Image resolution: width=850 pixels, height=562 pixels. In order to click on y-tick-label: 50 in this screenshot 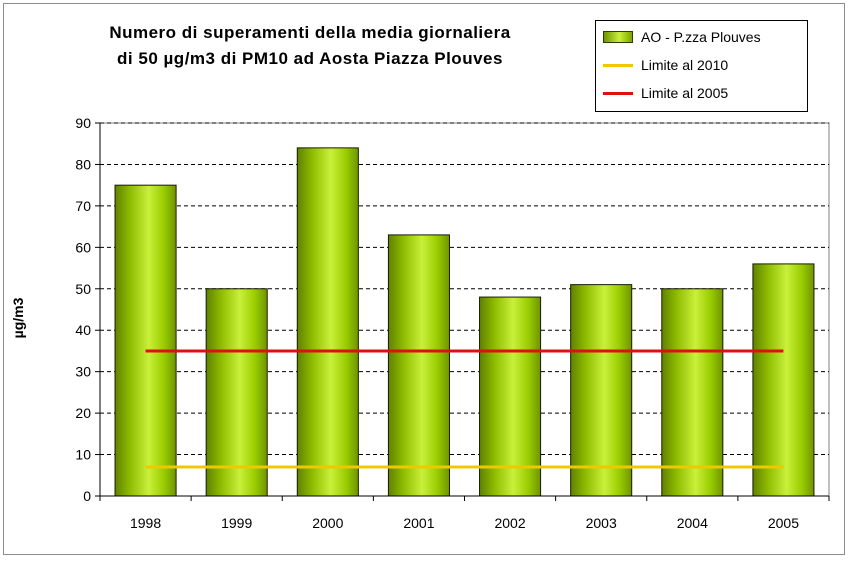, I will do `click(83, 289)`.